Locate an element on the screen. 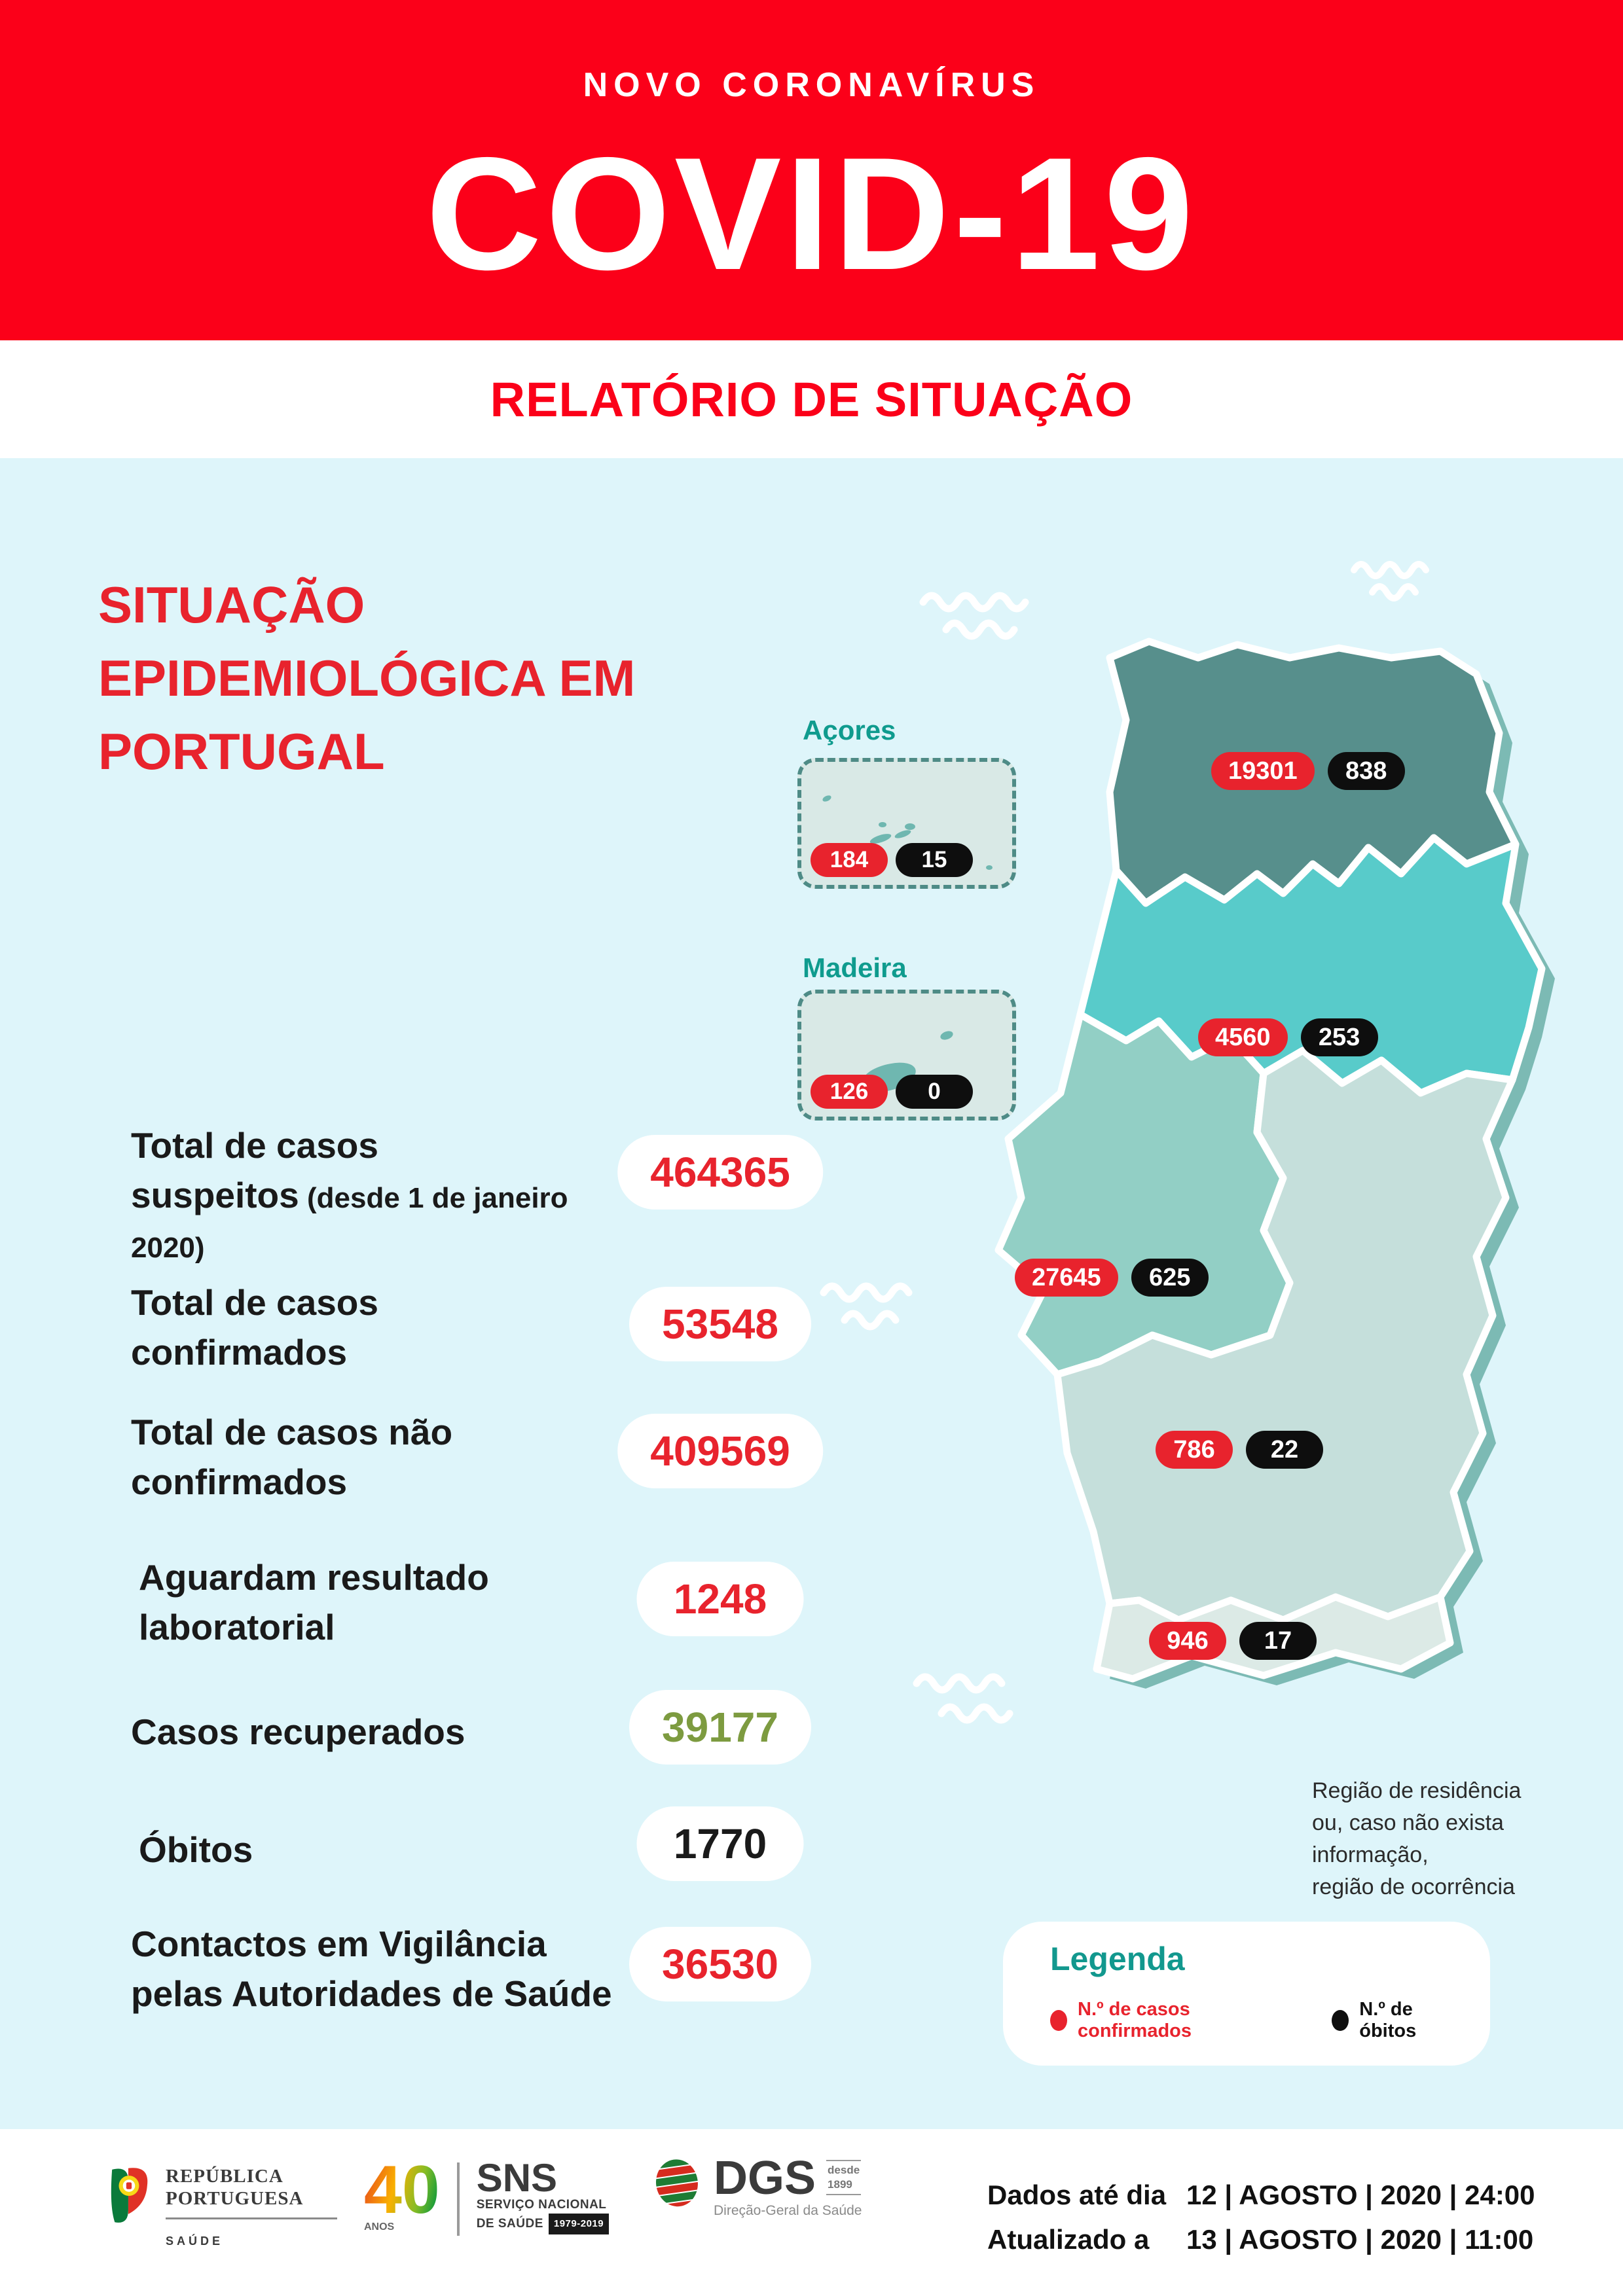 This screenshot has height=2296, width=1623. region-badges-alentejo: 786 22 is located at coordinates (1239, 1450).